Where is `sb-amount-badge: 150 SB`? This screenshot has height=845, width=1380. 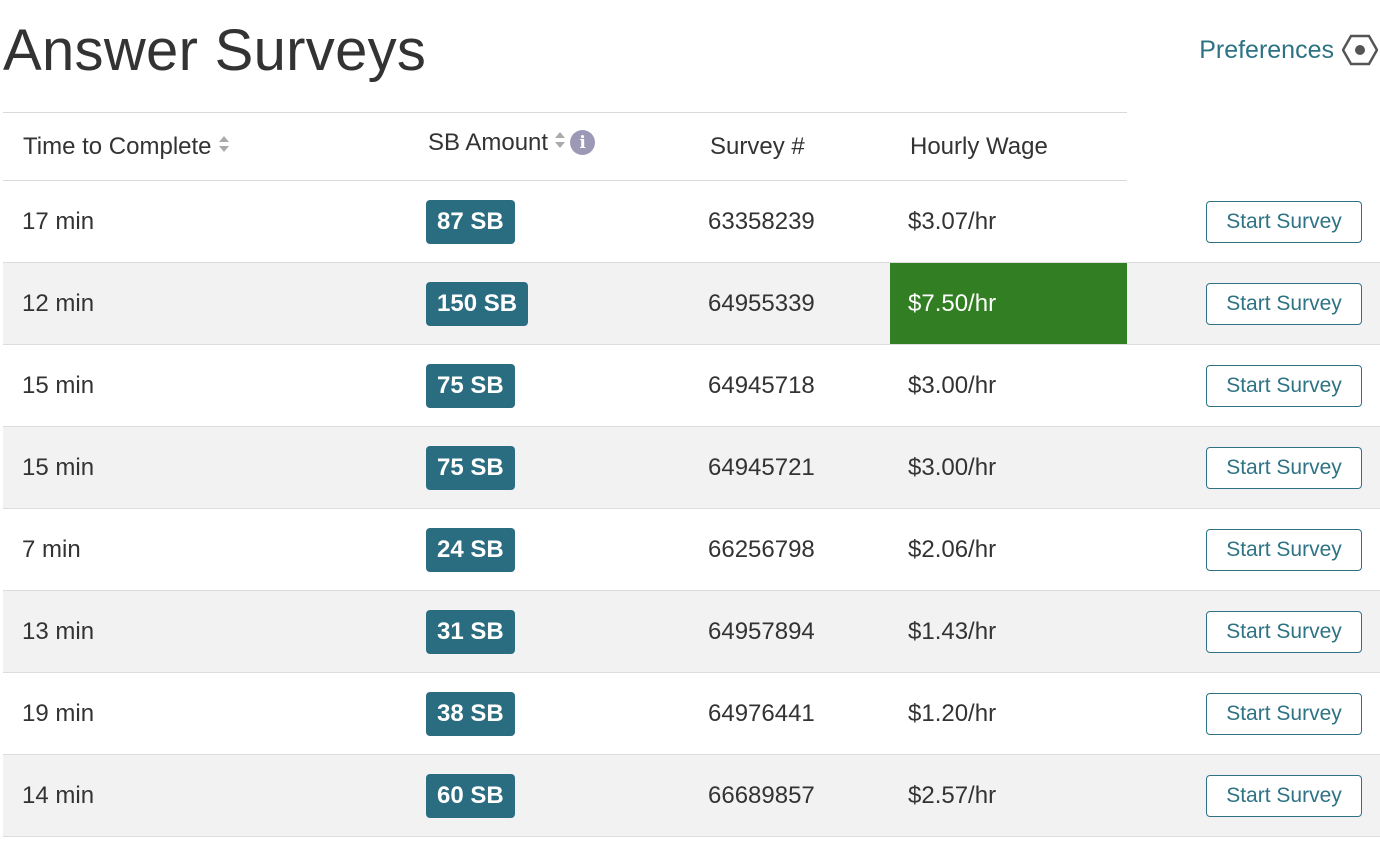
sb-amount-badge: 150 SB is located at coordinates (477, 303).